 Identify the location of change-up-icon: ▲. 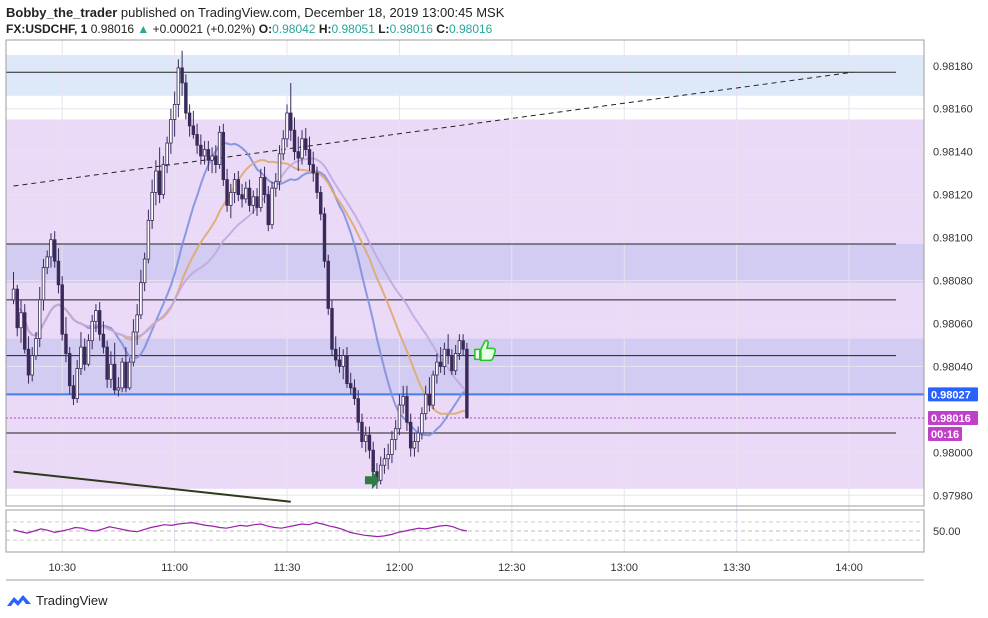
(143, 29).